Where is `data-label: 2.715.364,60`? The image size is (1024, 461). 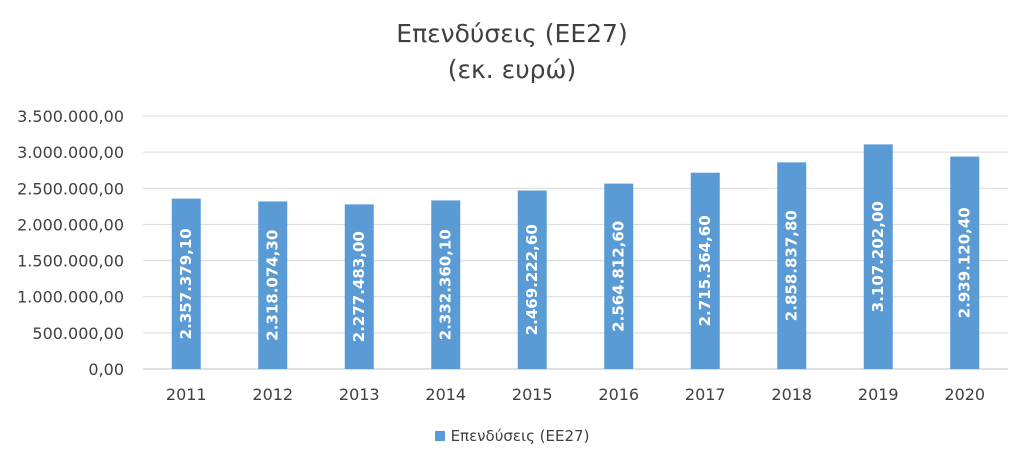
data-label: 2.715.364,60 is located at coordinates (705, 270).